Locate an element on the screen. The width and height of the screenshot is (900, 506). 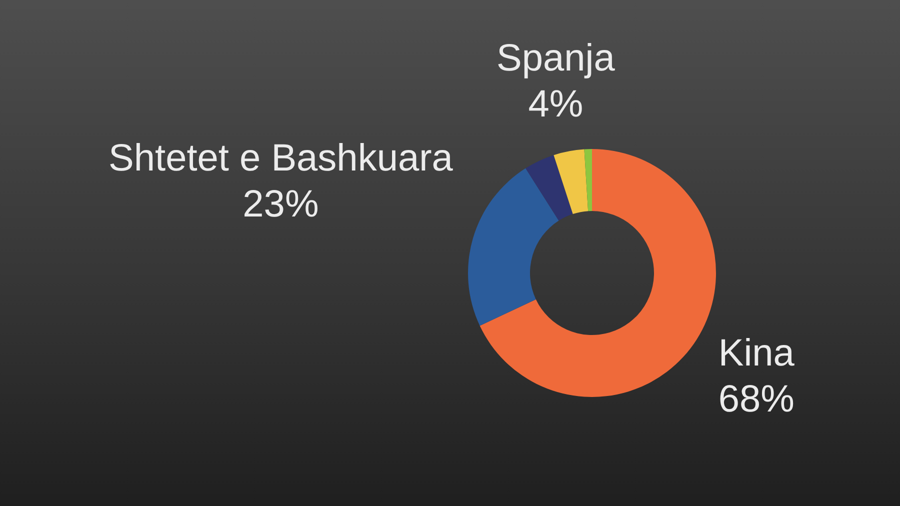
data-label: 23% is located at coordinates (280, 205).